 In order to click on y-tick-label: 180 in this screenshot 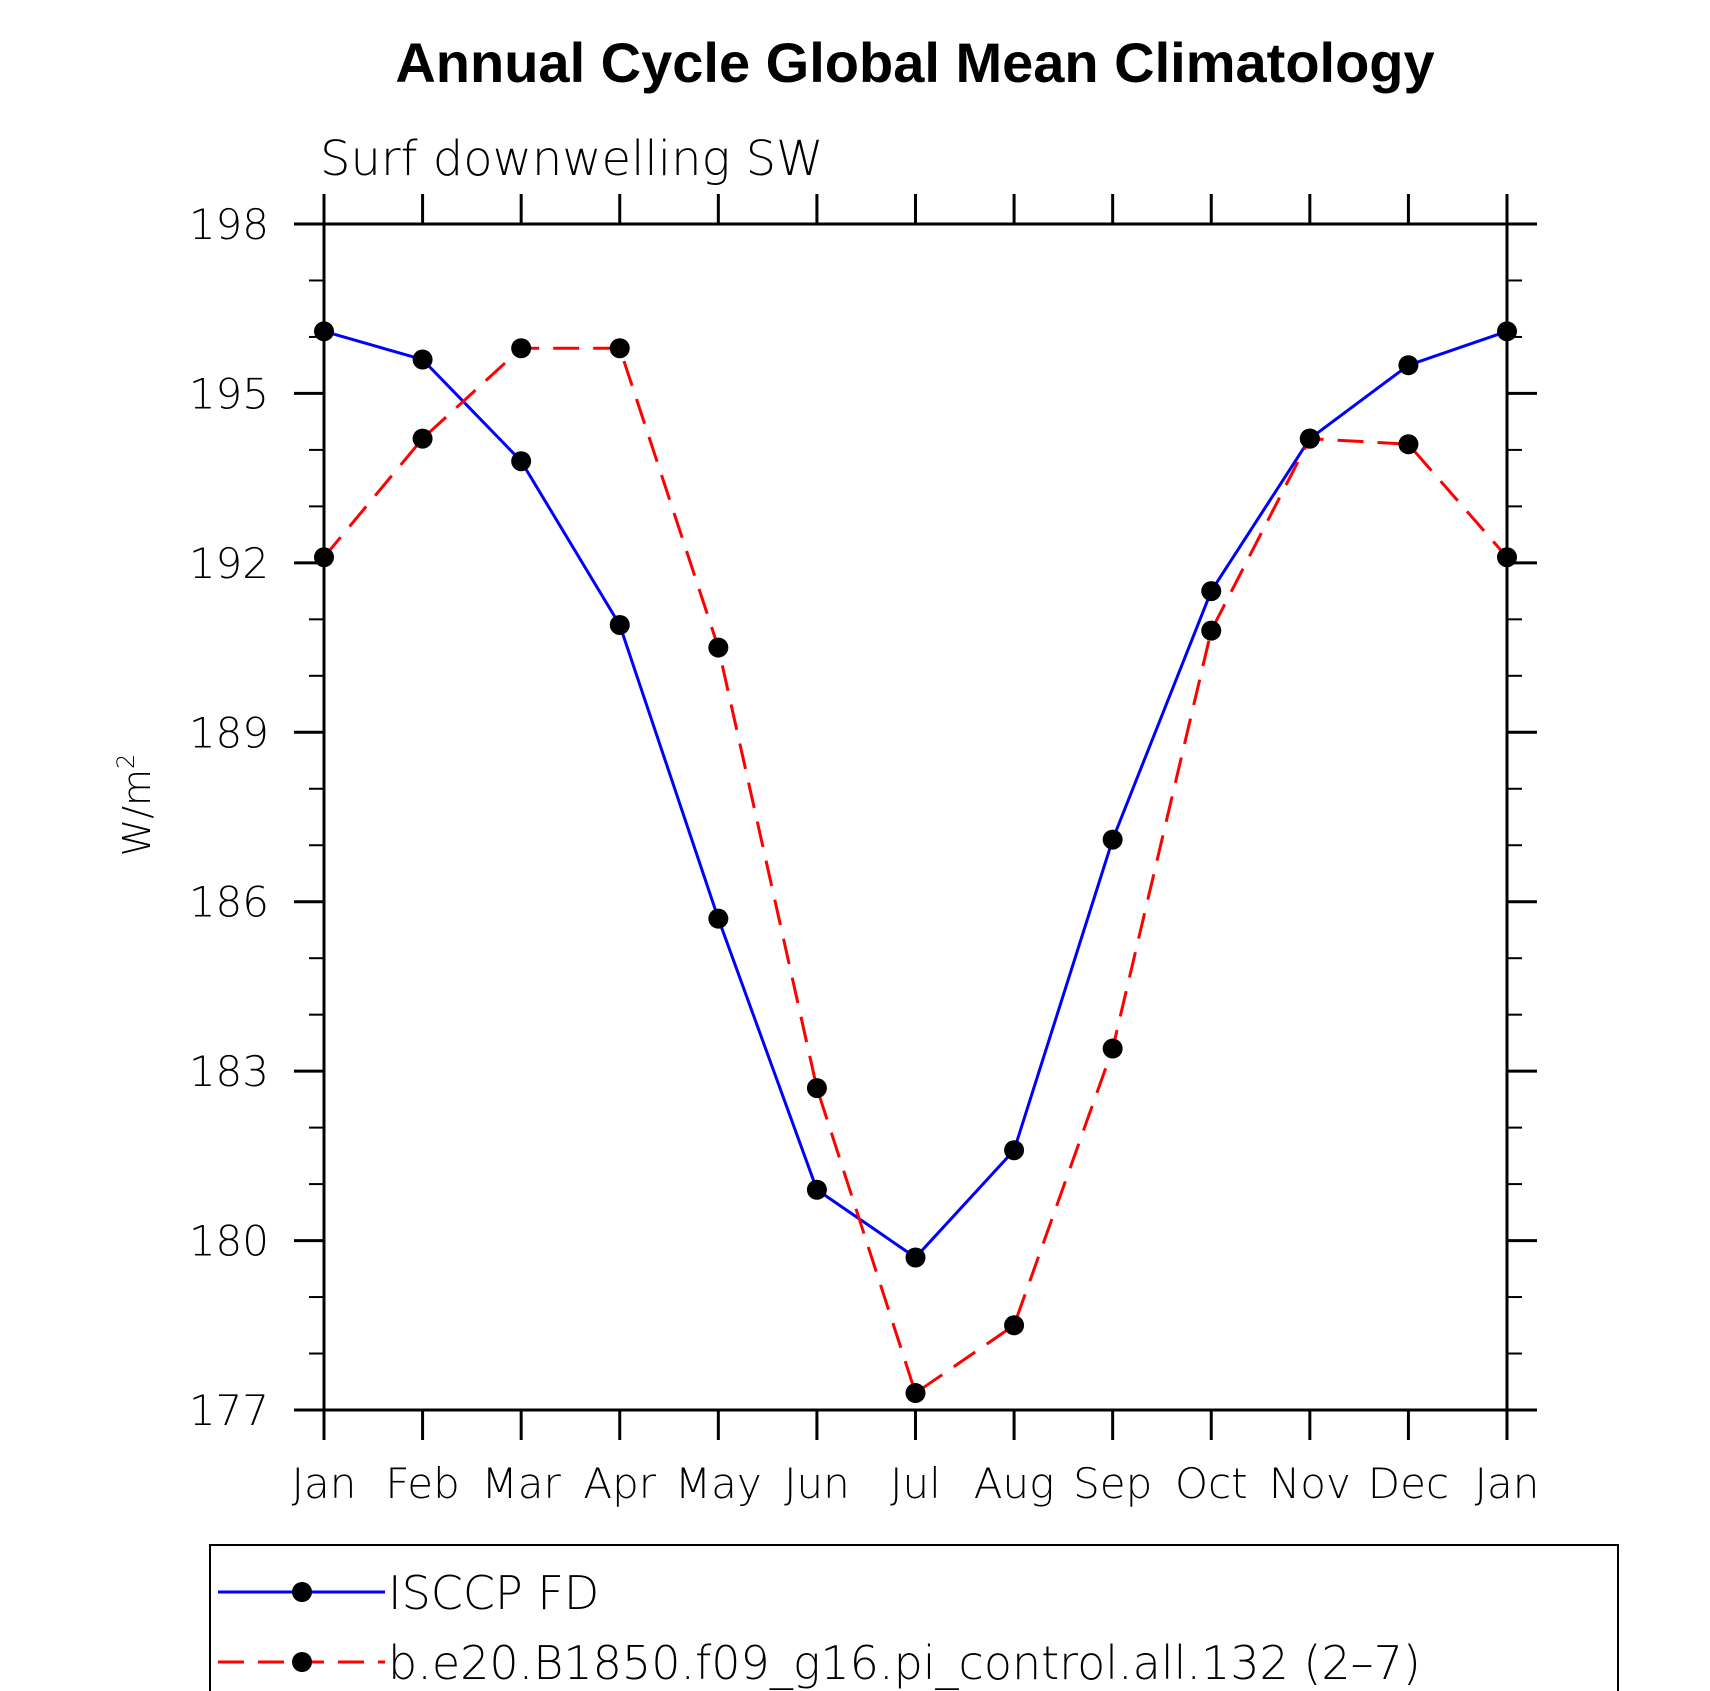, I will do `click(229, 1241)`.